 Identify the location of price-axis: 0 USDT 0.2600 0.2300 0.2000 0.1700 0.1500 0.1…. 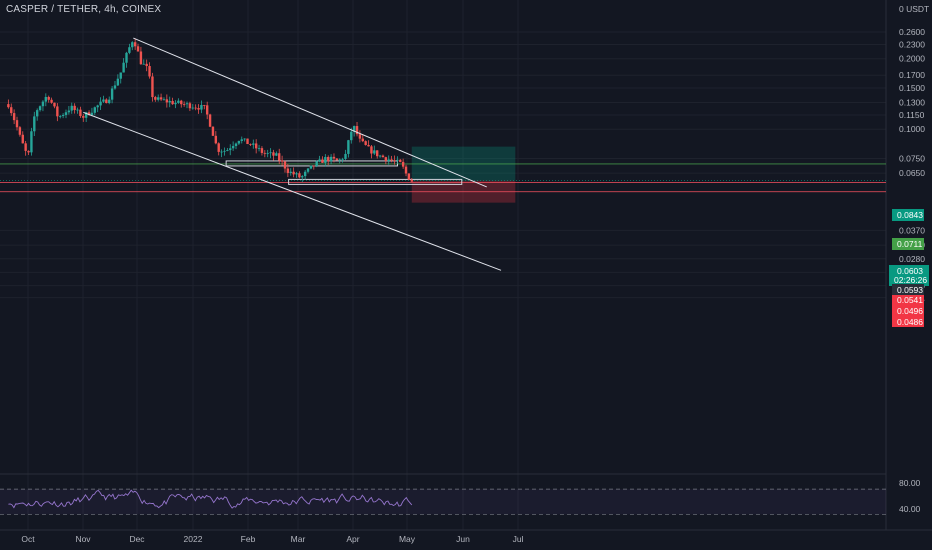
(914, 153).